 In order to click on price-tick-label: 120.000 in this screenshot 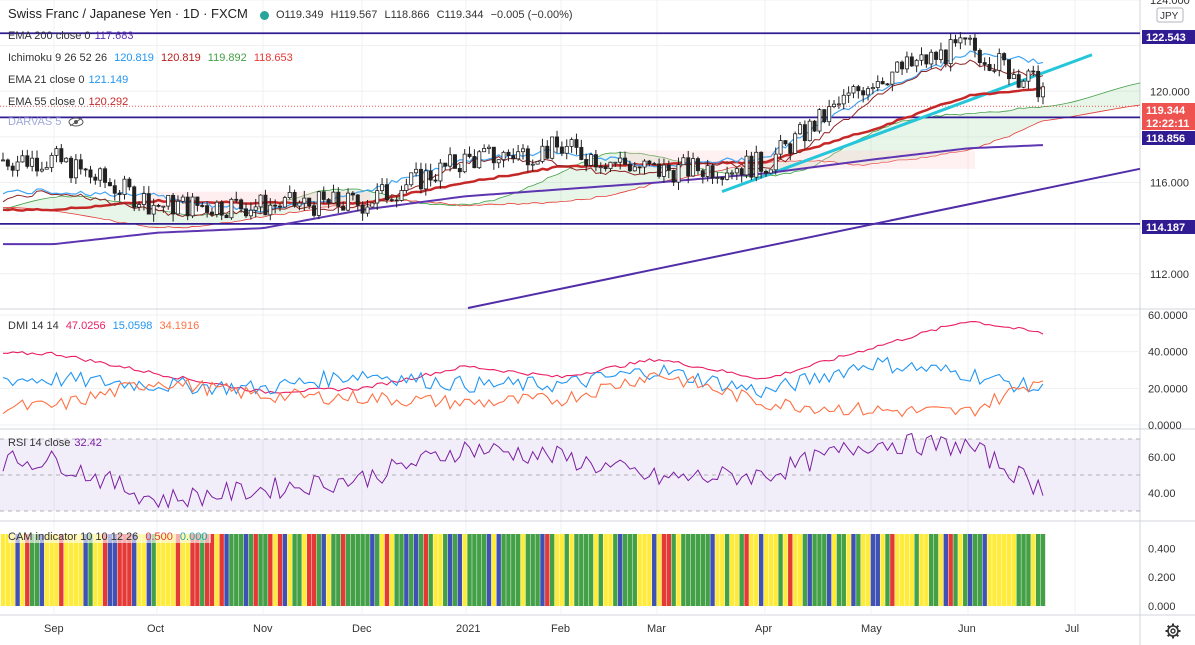, I will do `click(1170, 92)`.